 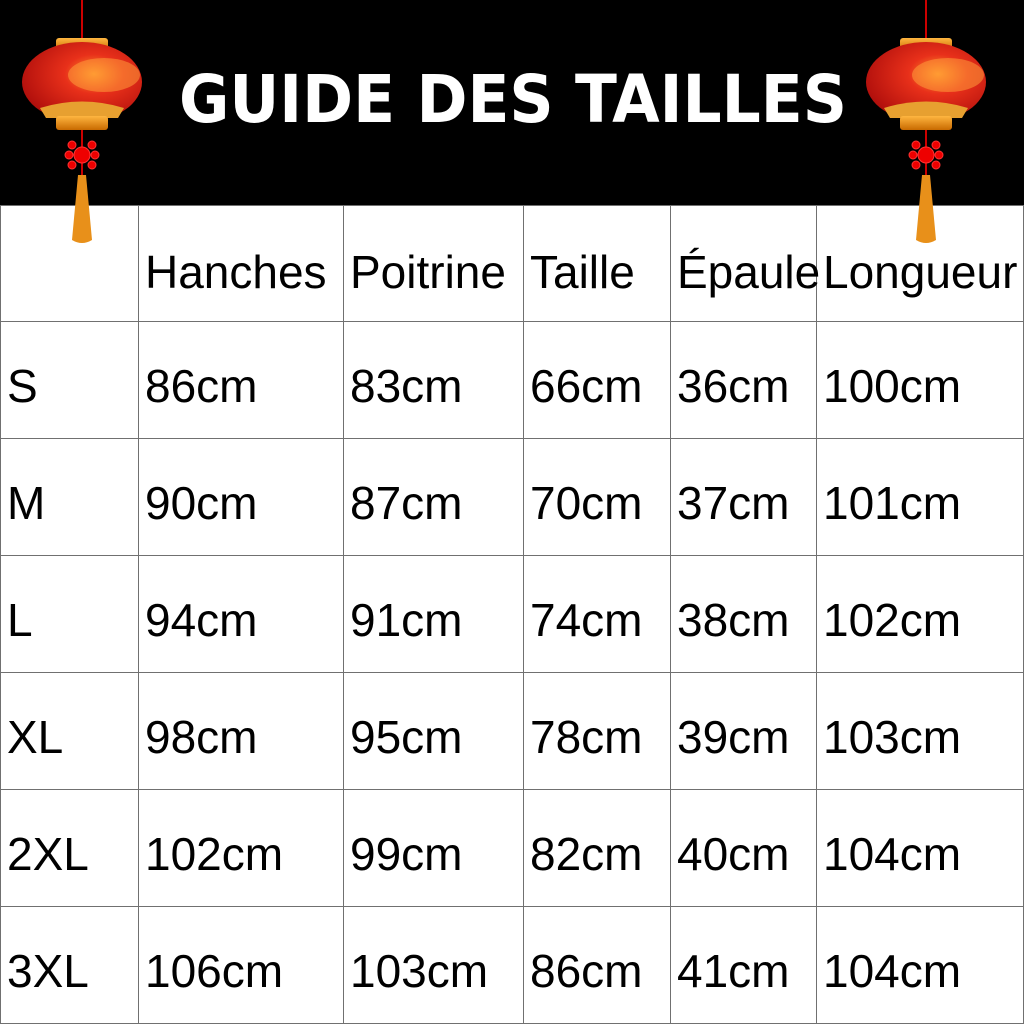 I want to click on page-title: GUIDE DES TAILLES, so click(x=513, y=99).